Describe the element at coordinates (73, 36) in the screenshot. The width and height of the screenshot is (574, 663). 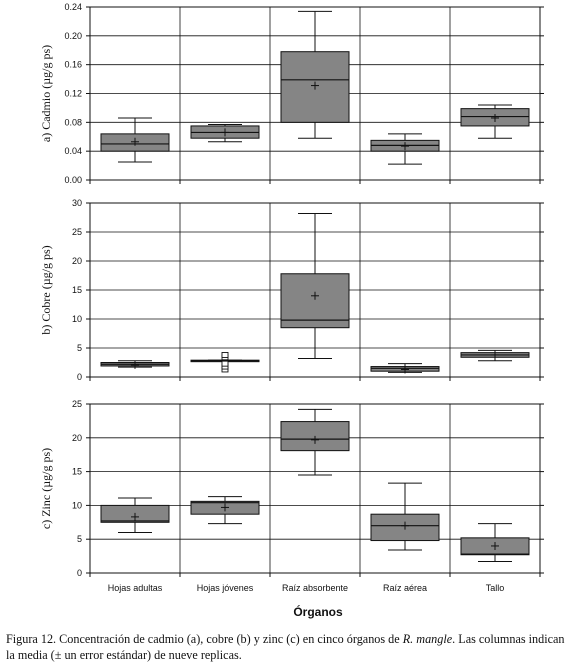
I see `y-tick-label: 0.20` at that location.